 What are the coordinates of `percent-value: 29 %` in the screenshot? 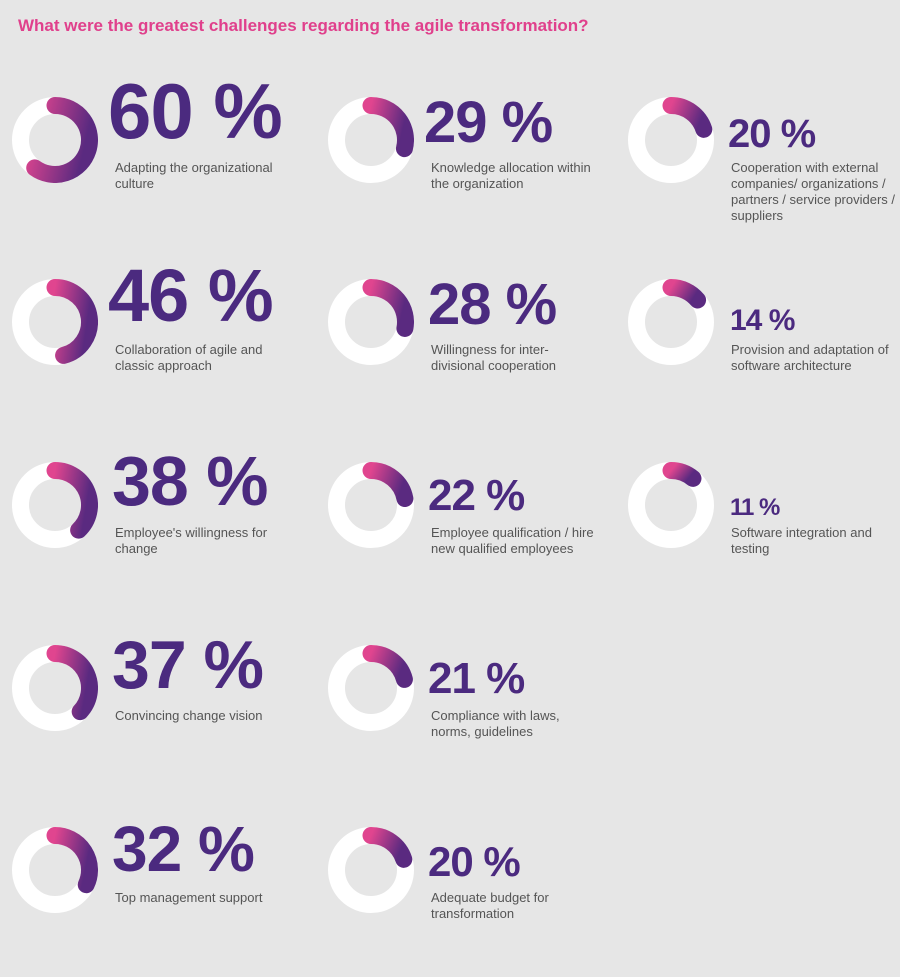 It's located at (488, 122).